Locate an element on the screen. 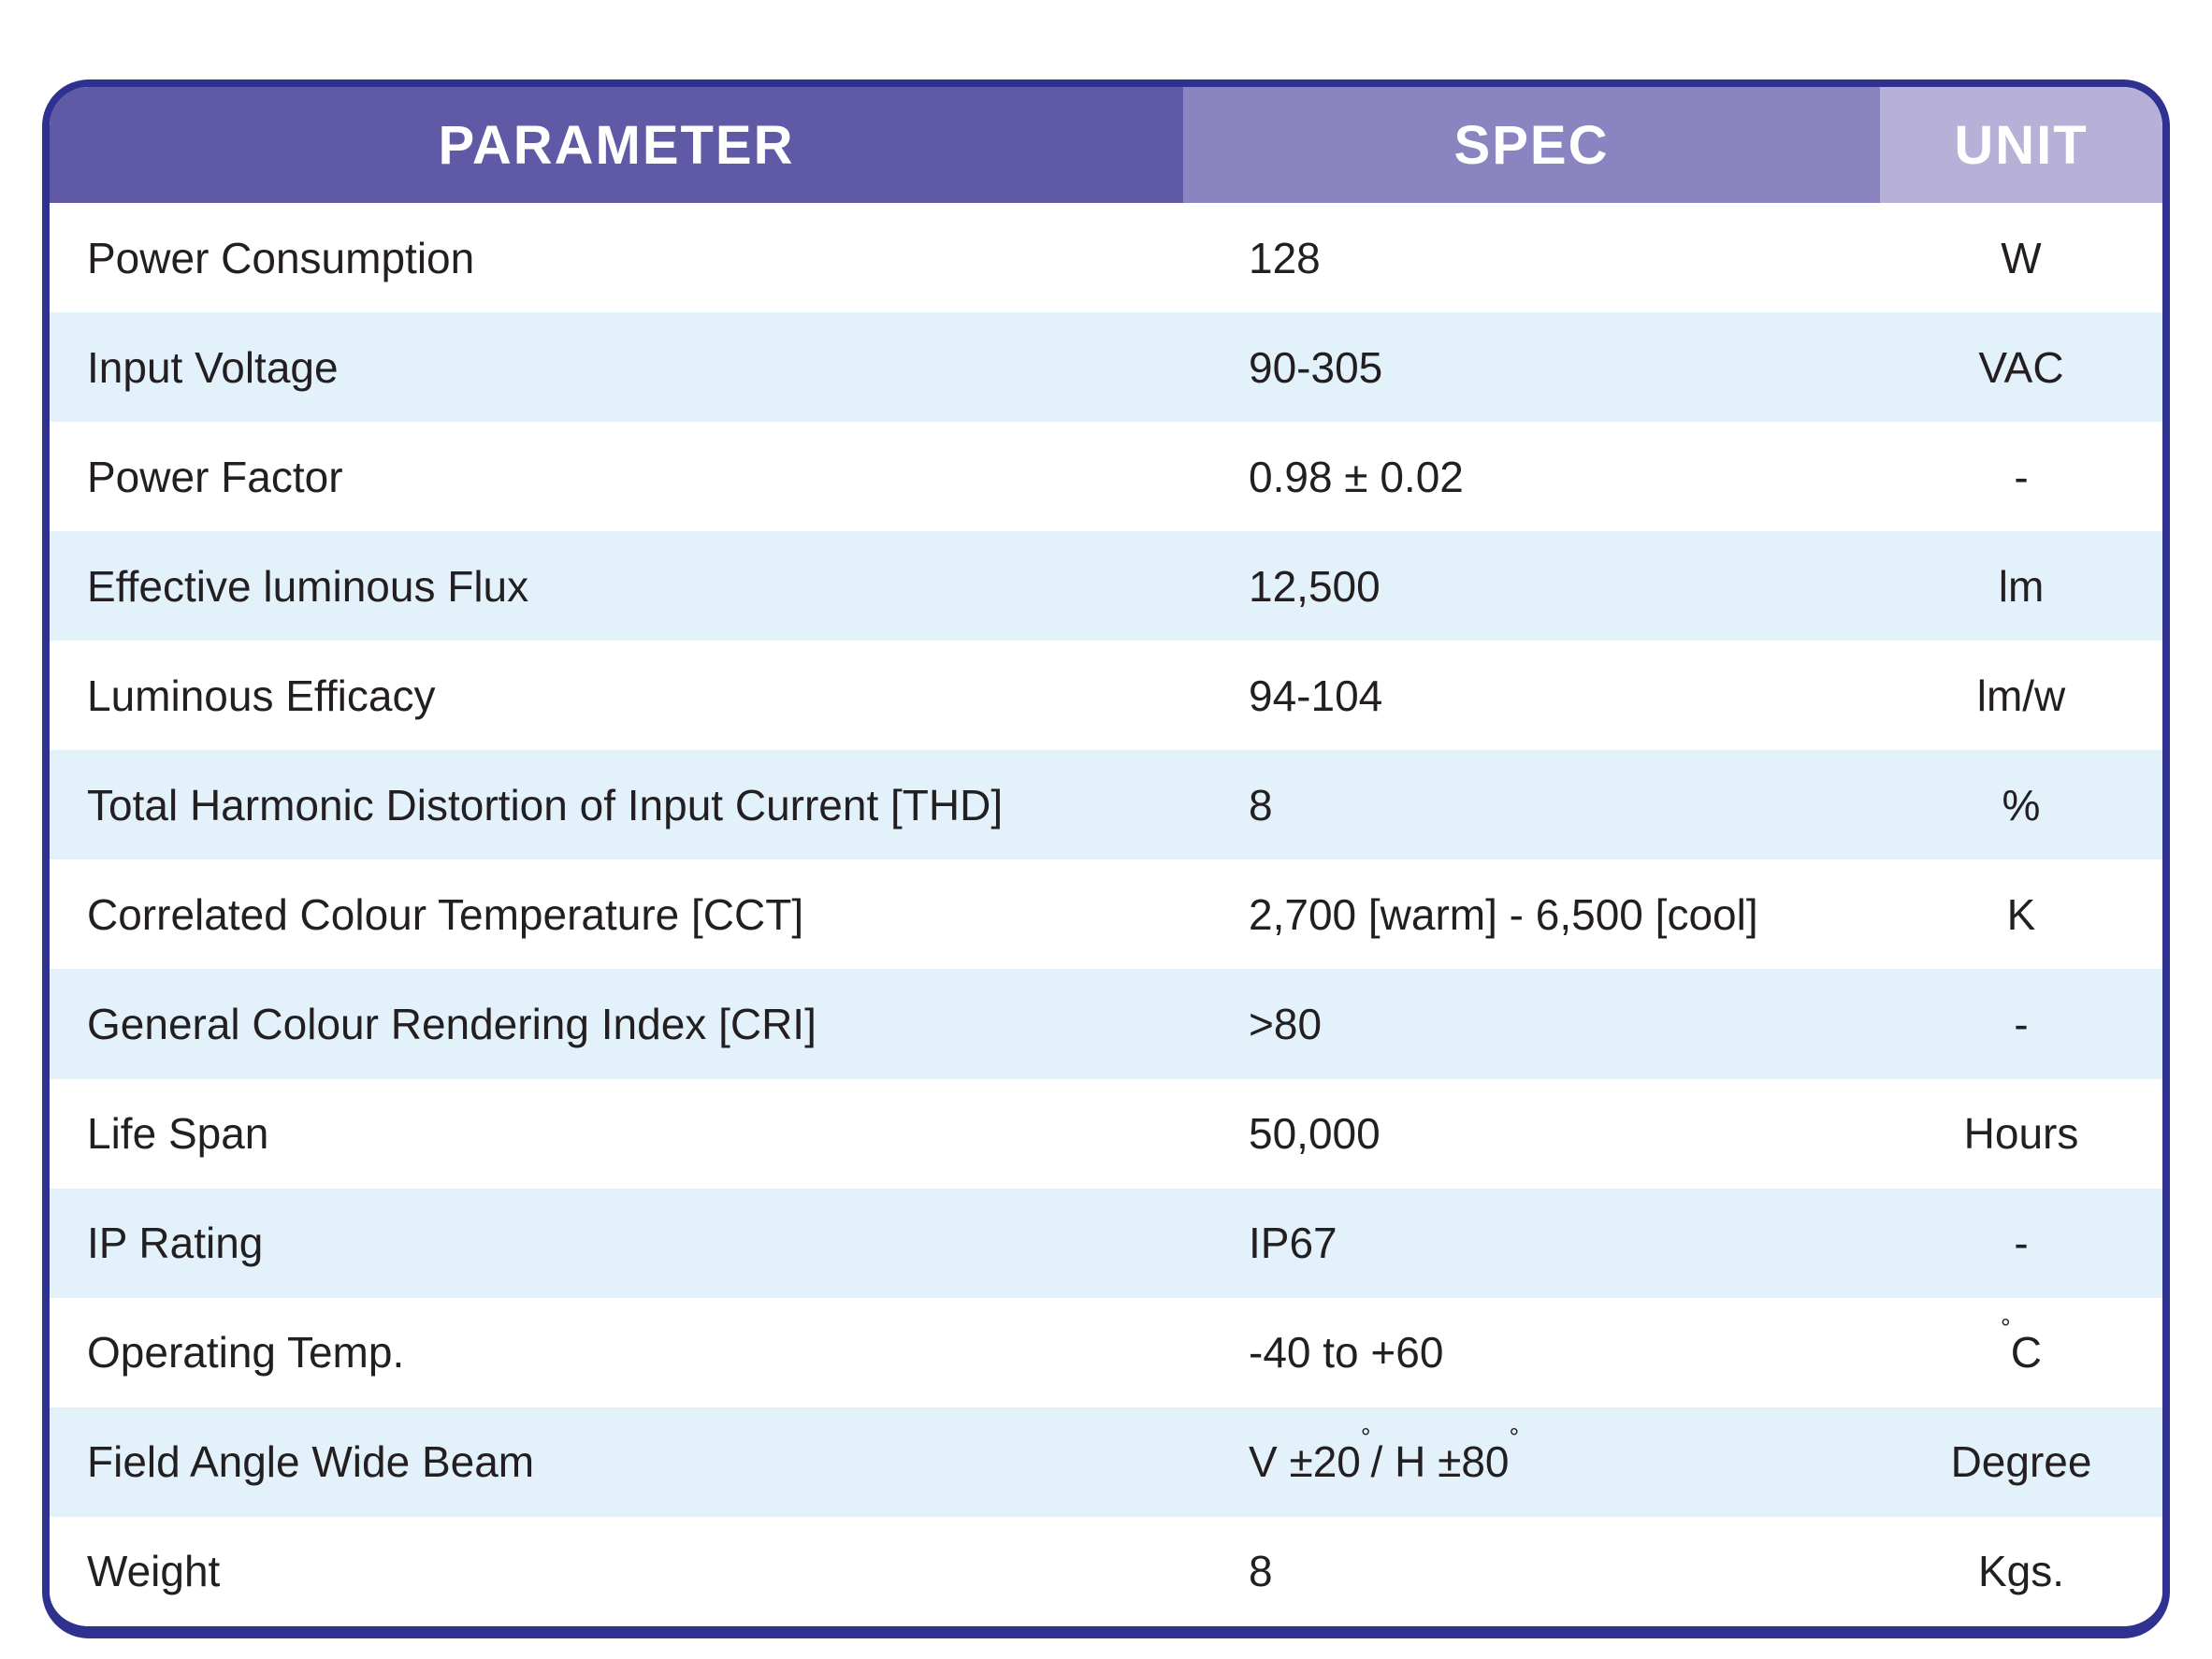 The width and height of the screenshot is (2212, 1659). spec-cell: V ±20°/ H ±80° is located at coordinates (1532, 1462).